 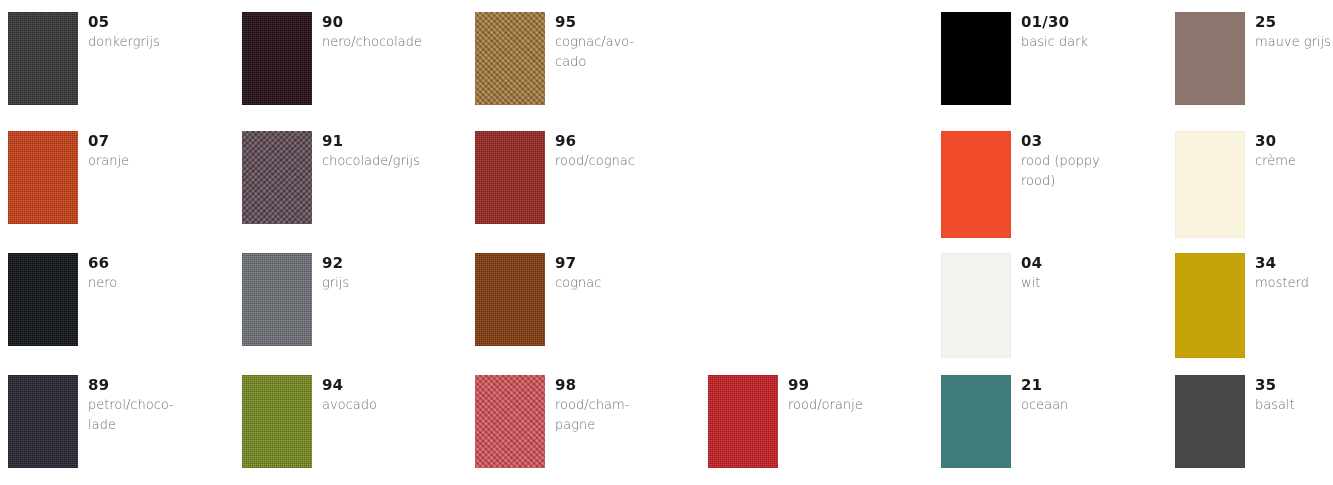 What do you see at coordinates (99, 385) in the screenshot?
I see `color-code: 89` at bounding box center [99, 385].